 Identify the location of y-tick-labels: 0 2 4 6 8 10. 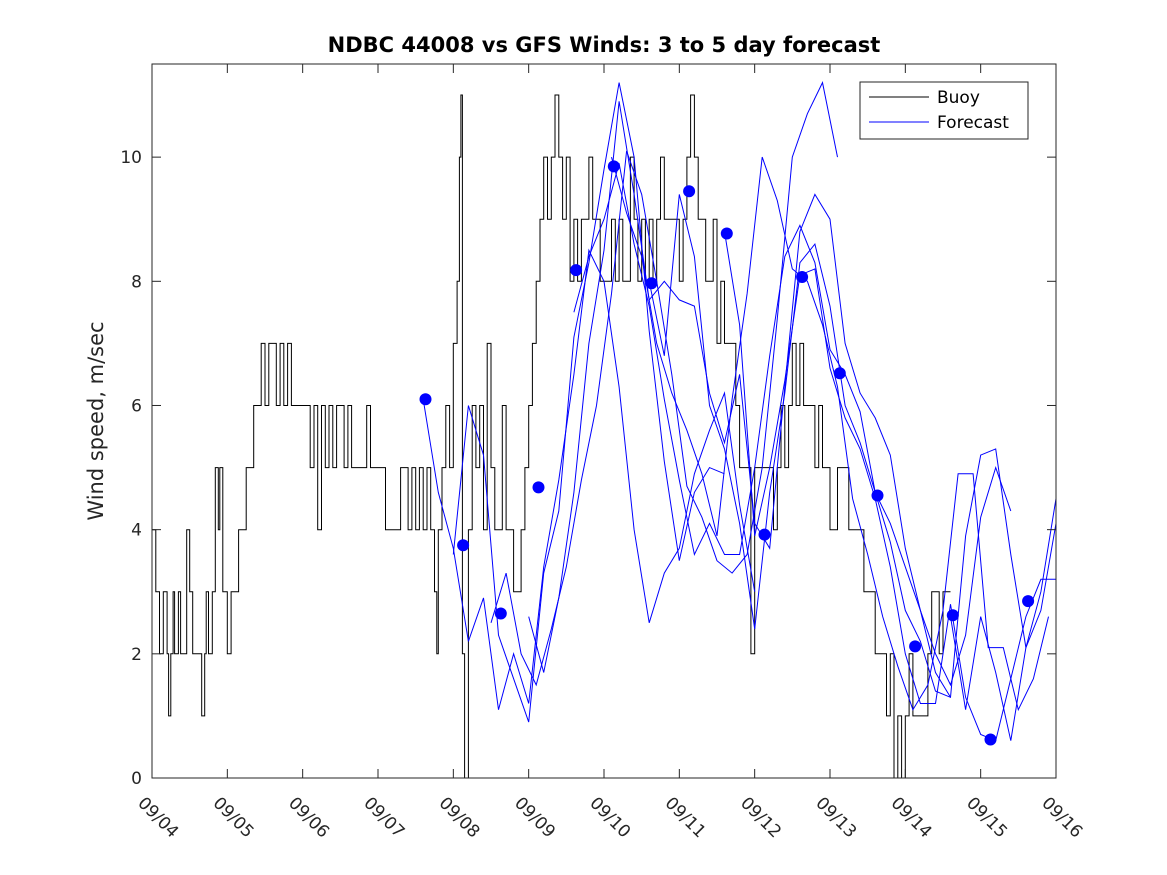
(131, 468).